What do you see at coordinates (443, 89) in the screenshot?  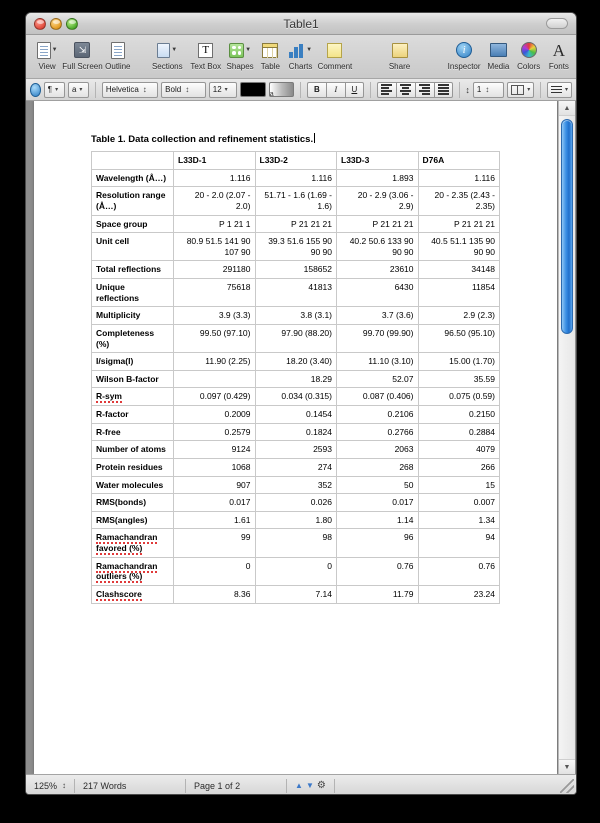 I see `align-justify-button` at bounding box center [443, 89].